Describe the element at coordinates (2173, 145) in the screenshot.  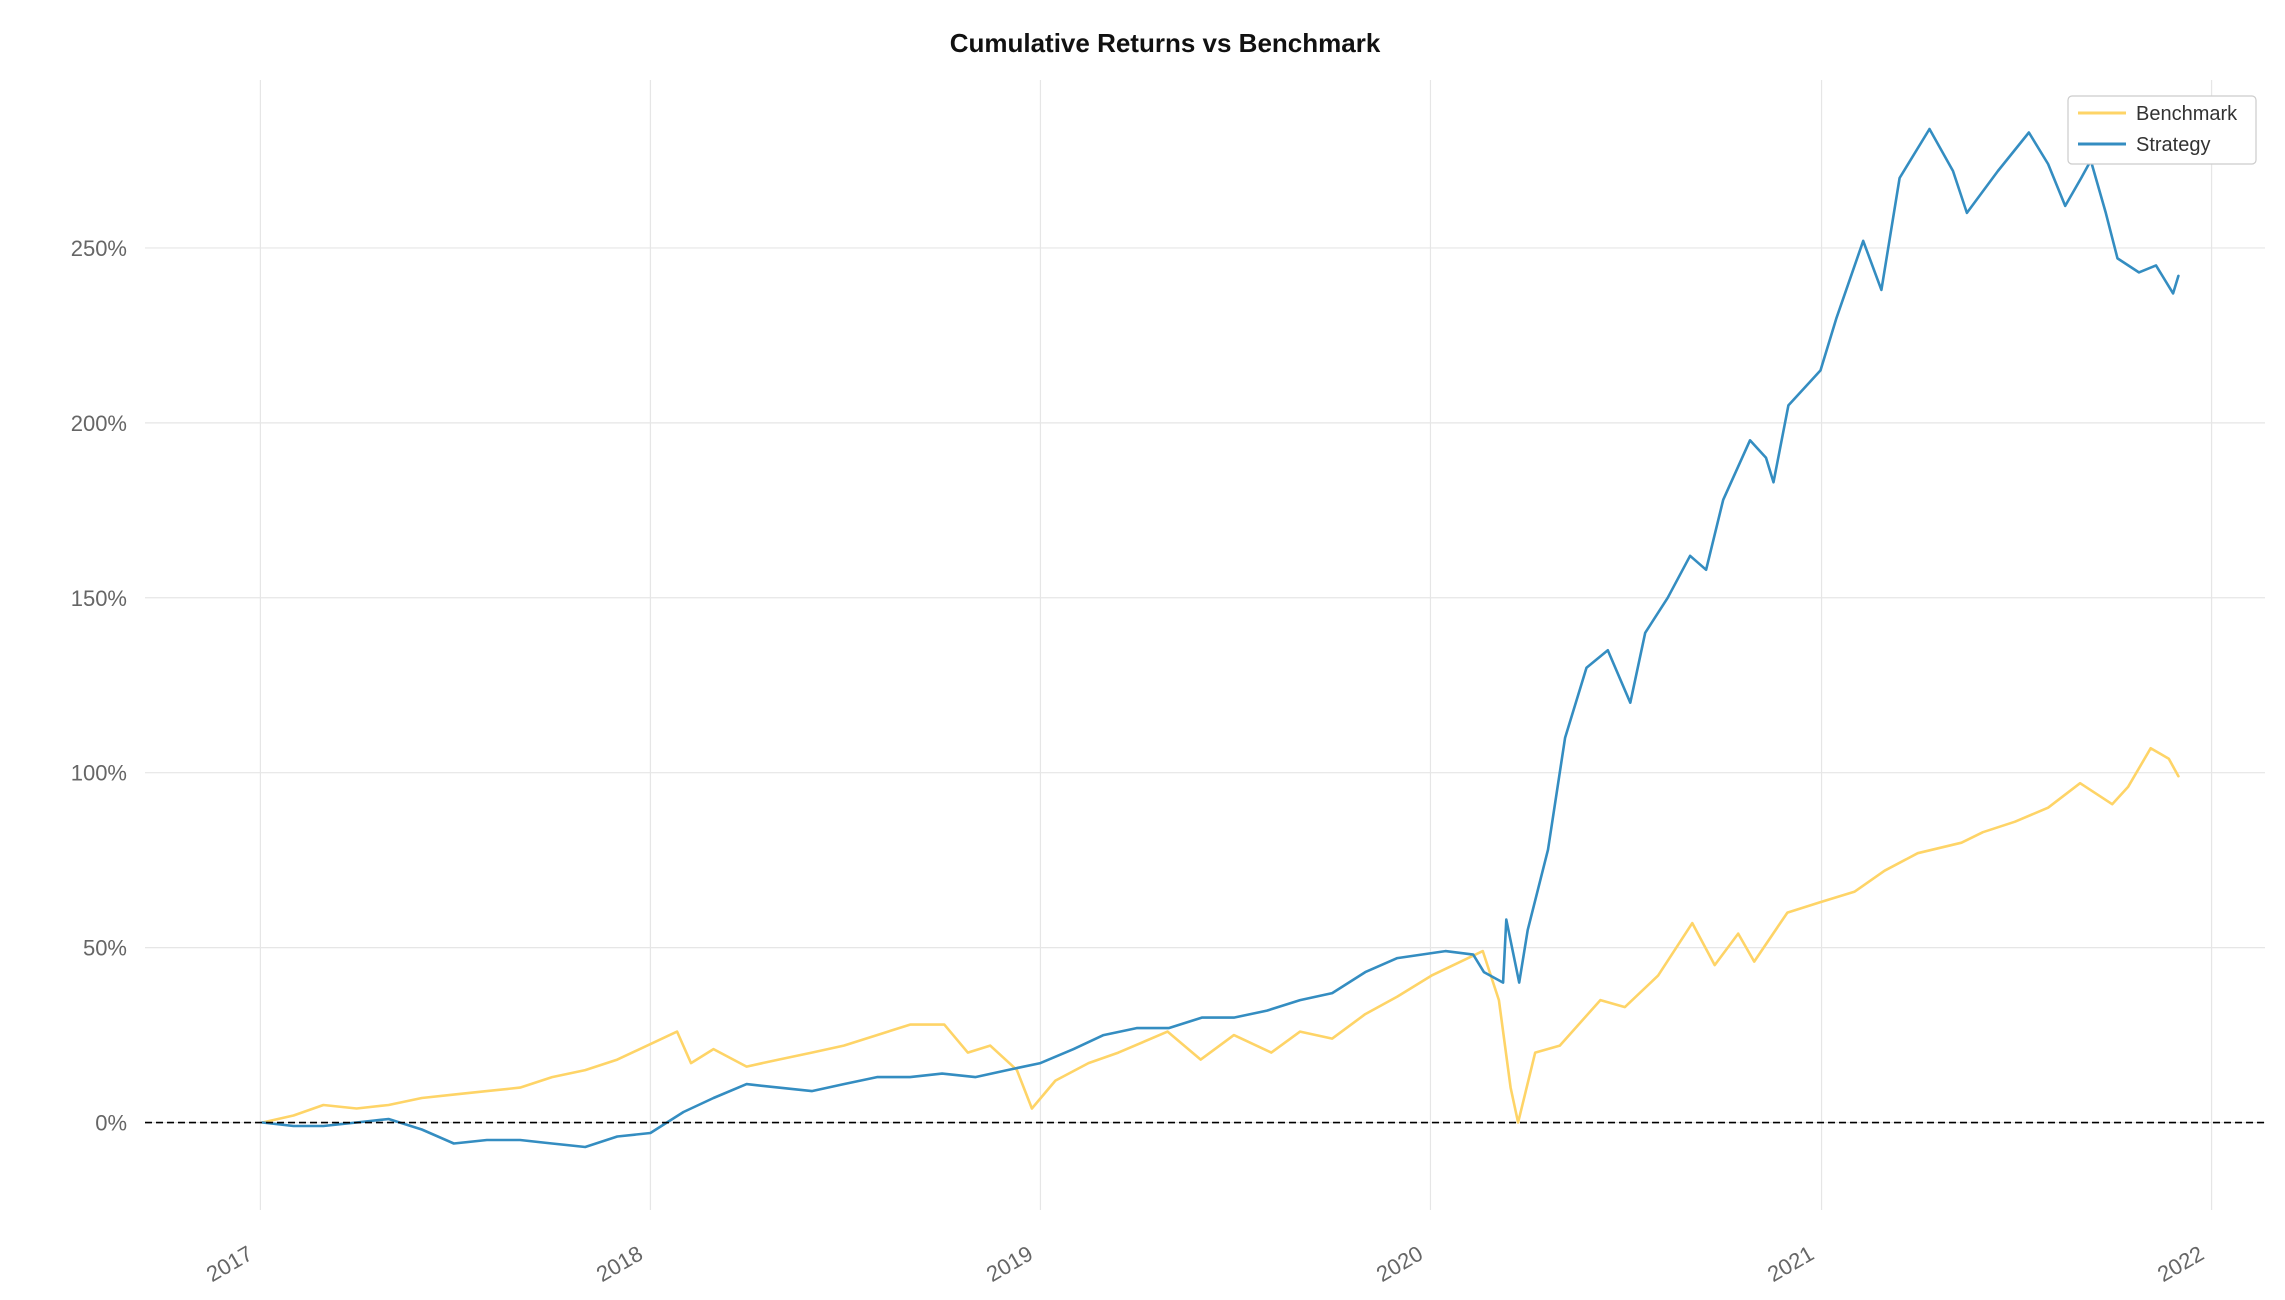
I see `legend-label-strategy: Strategy` at that location.